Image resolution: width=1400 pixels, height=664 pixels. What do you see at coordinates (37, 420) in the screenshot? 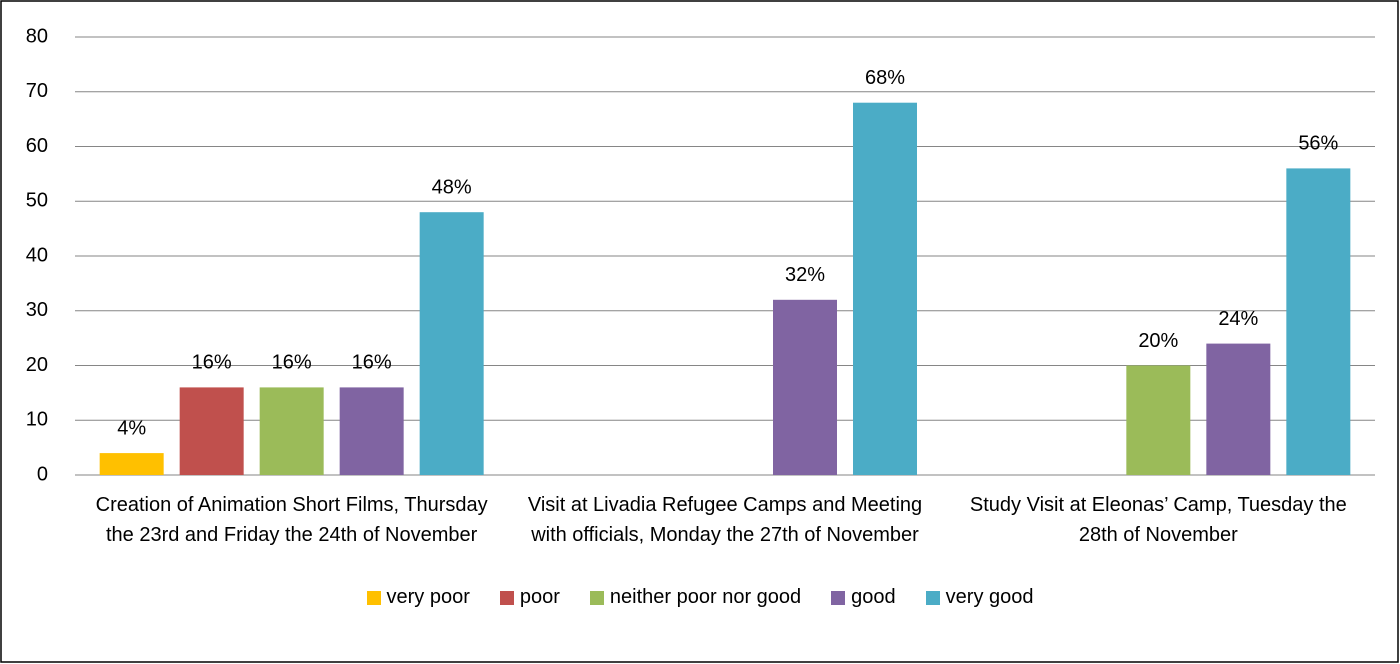
I see `y-tick-label: 10` at bounding box center [37, 420].